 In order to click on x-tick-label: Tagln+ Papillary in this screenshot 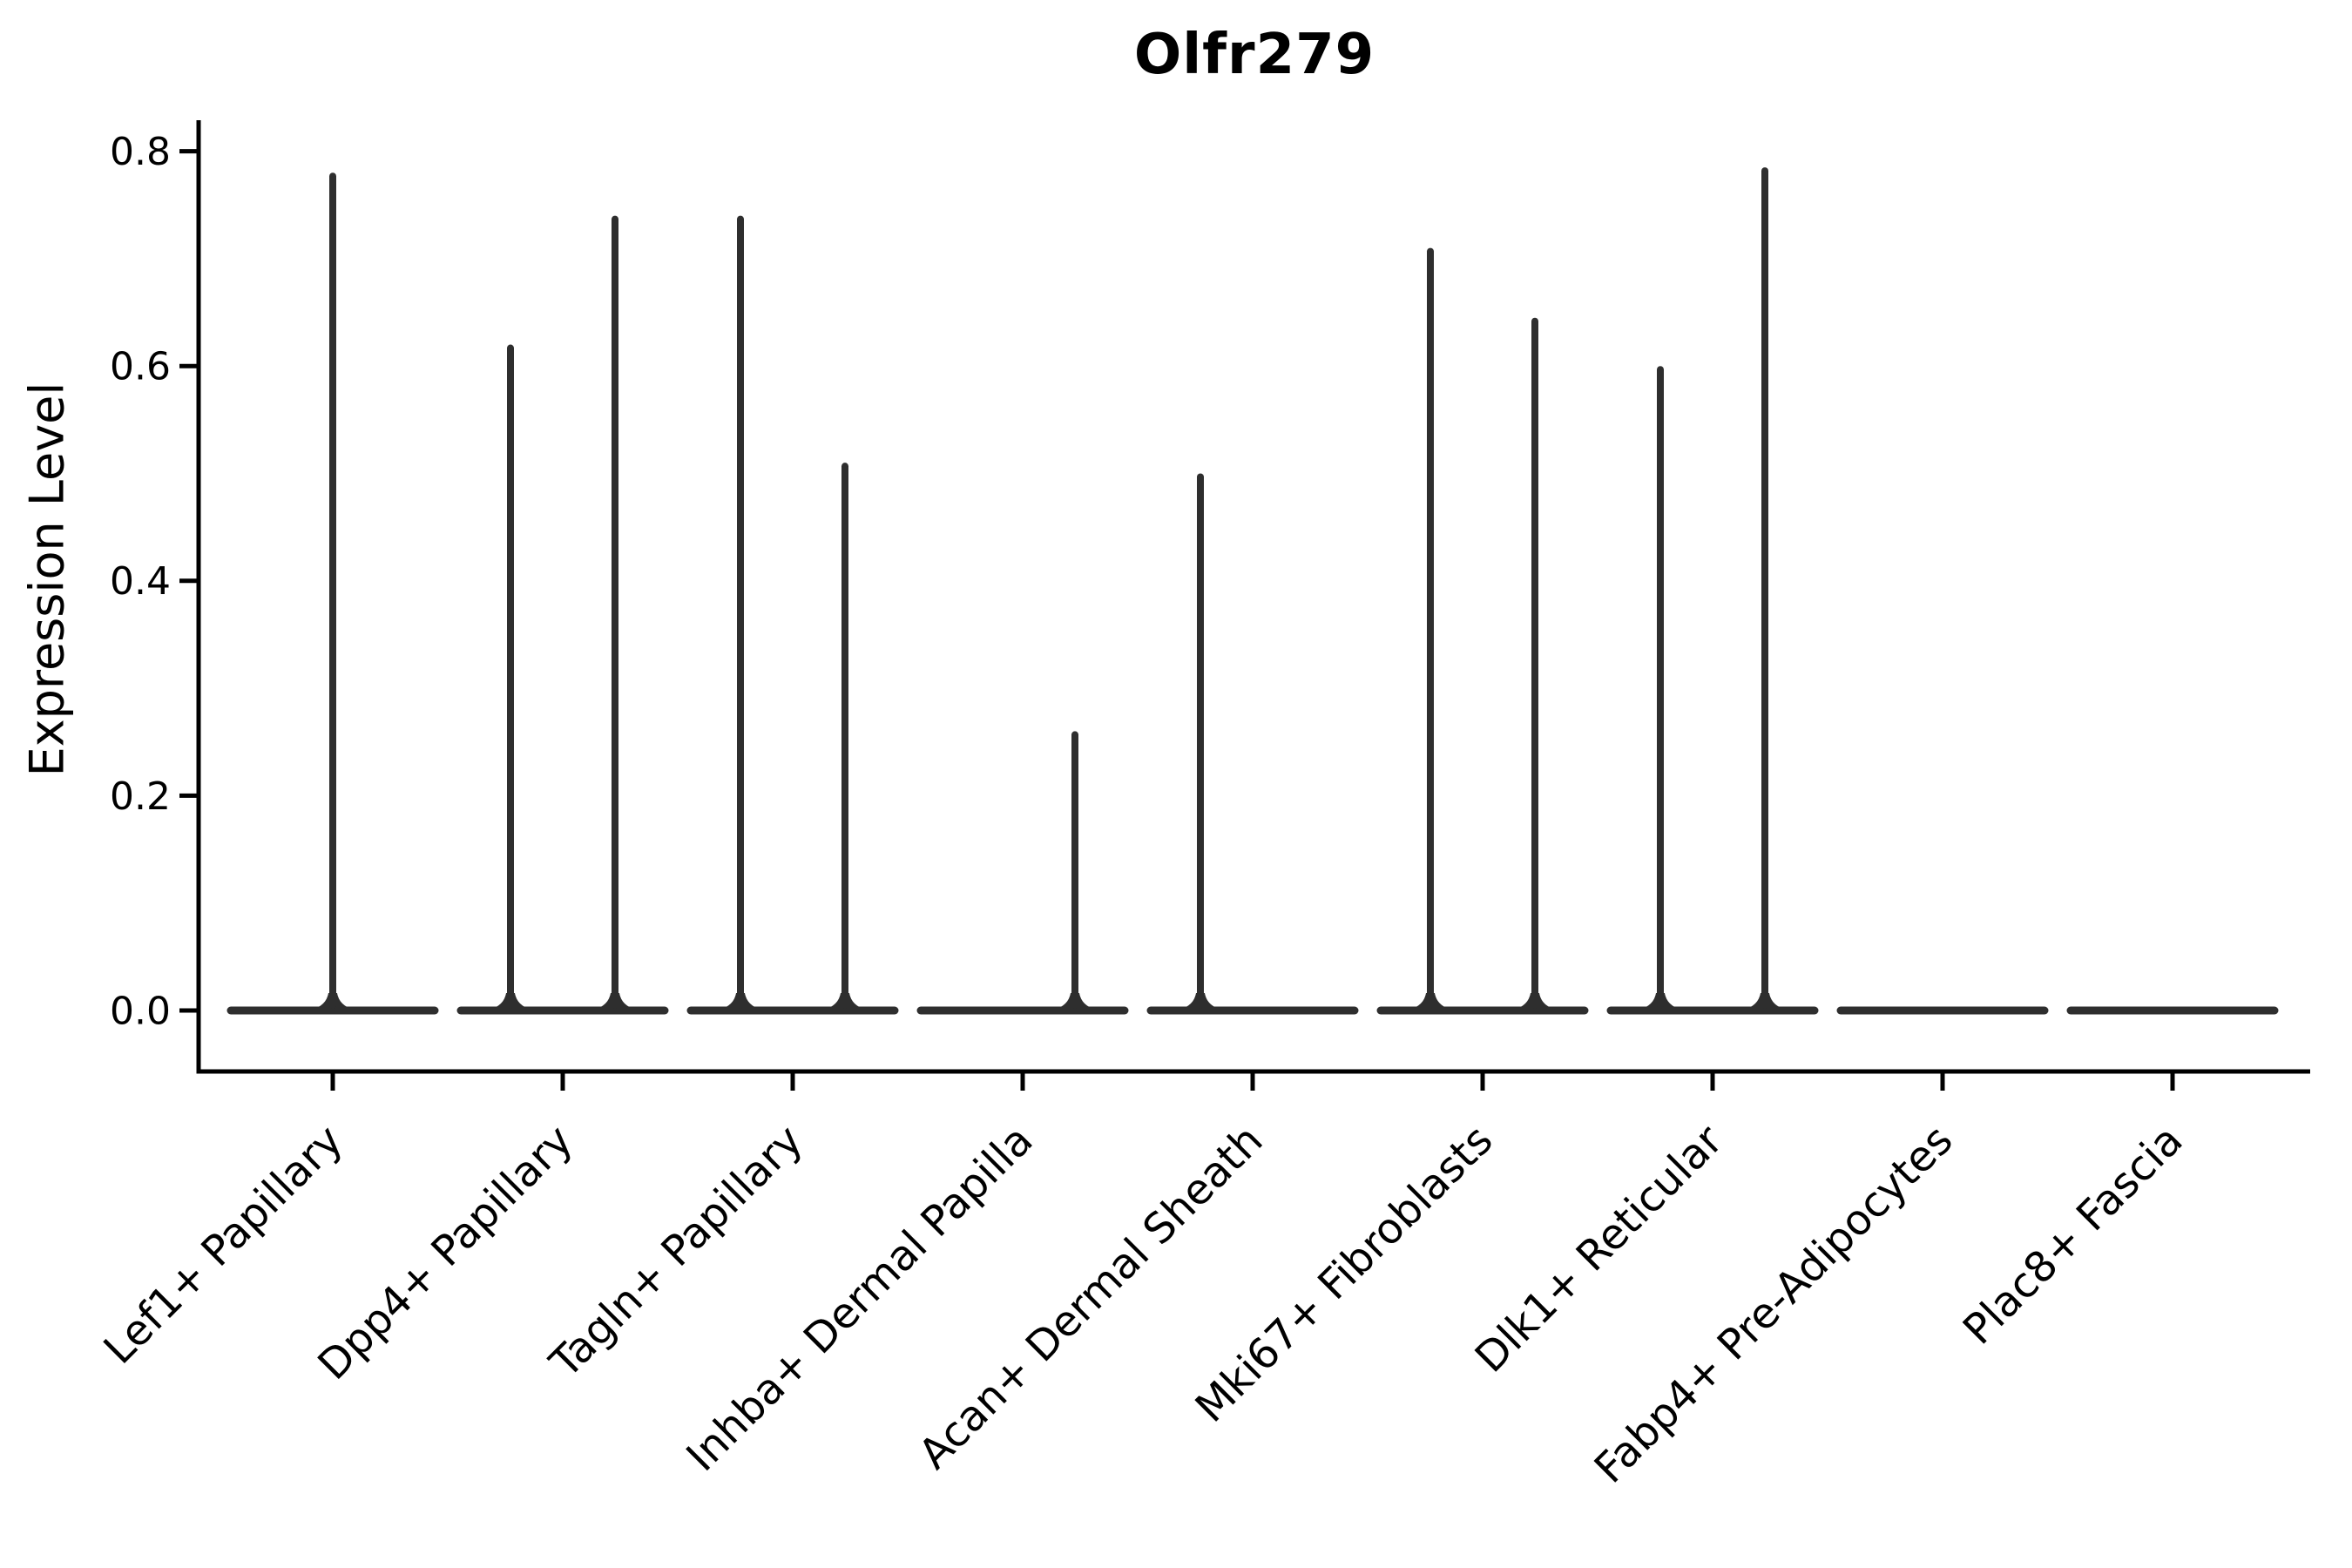, I will do `click(676, 1252)`.